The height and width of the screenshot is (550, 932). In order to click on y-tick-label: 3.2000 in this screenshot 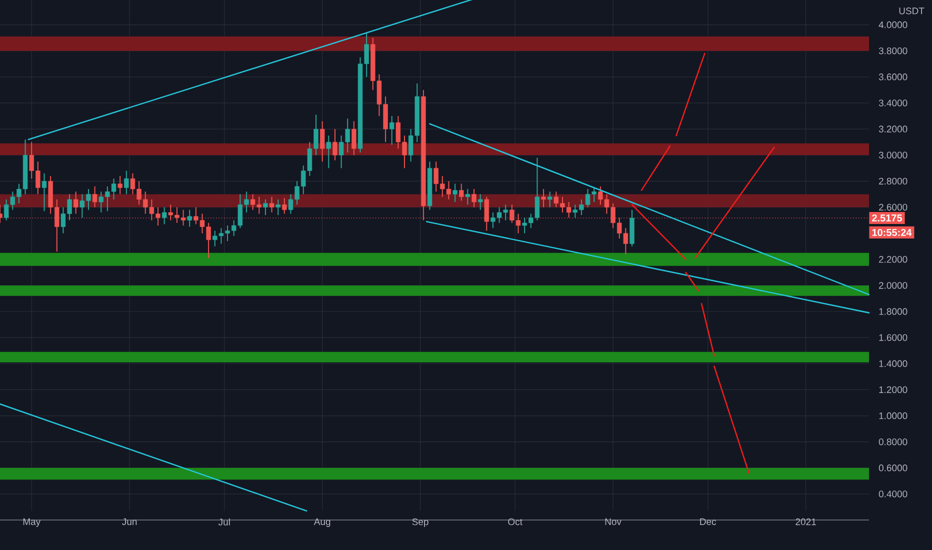, I will do `click(893, 129)`.